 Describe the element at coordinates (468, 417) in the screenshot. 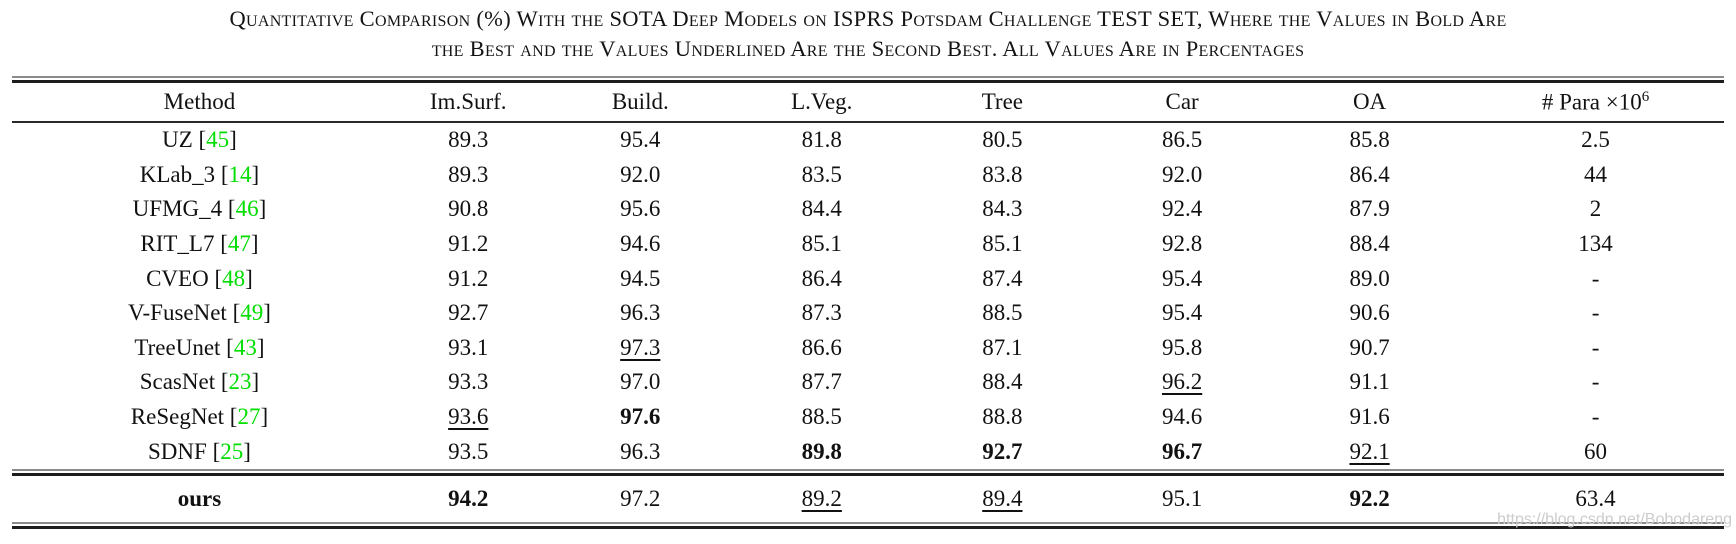

I see `value-cell: 93.6` at that location.